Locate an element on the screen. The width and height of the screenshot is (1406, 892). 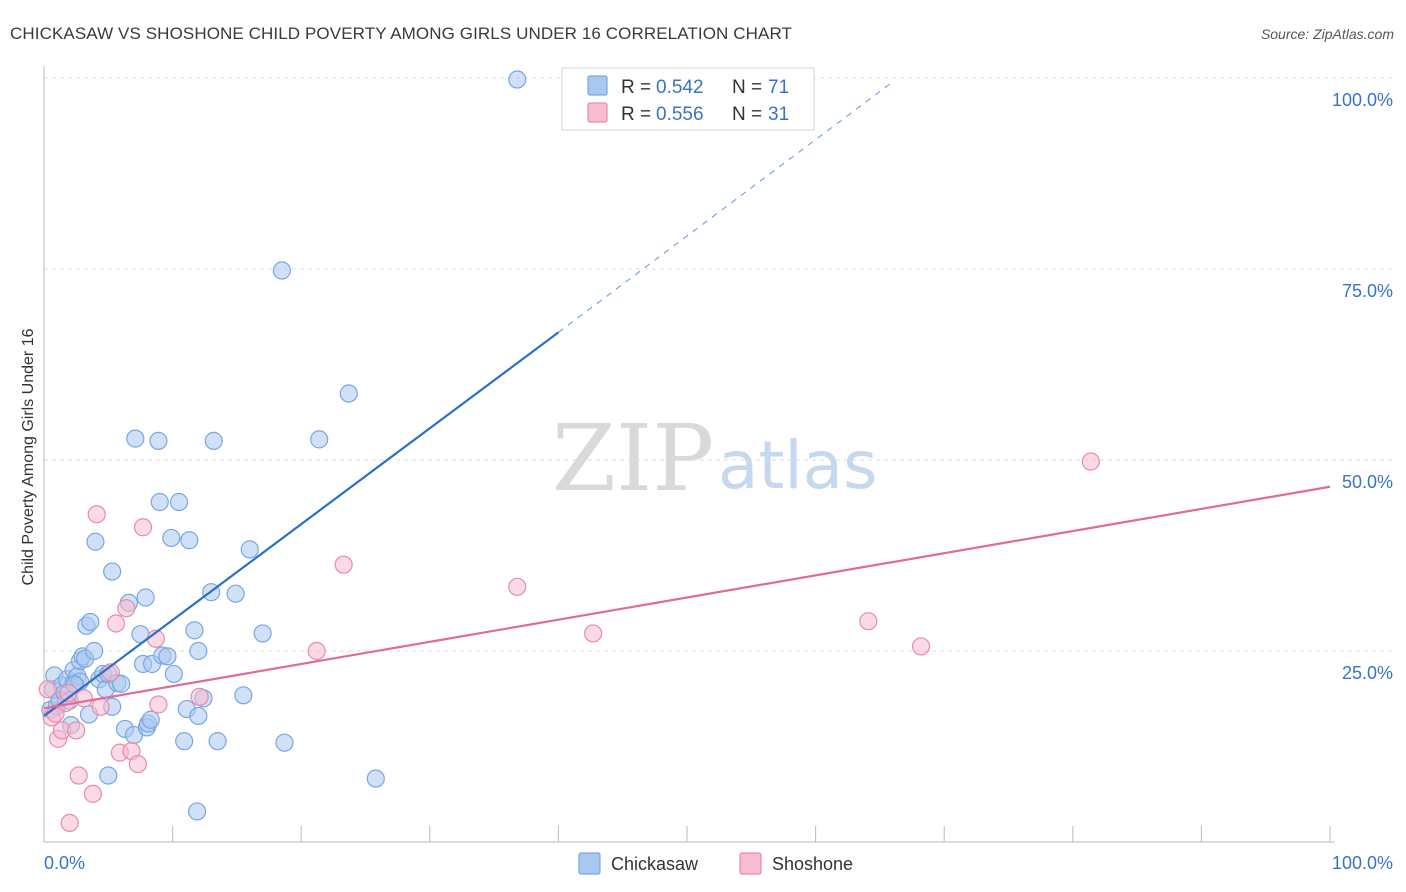
legend-r-label-chickasaw: R = is located at coordinates (636, 87).